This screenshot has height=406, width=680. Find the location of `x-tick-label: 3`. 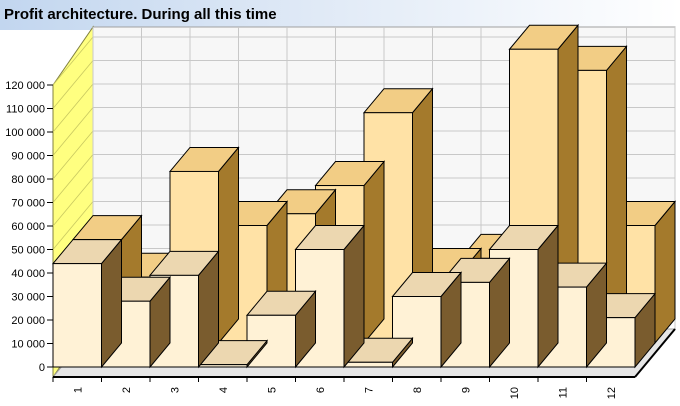

x-tick-label: 3 is located at coordinates (175, 390).